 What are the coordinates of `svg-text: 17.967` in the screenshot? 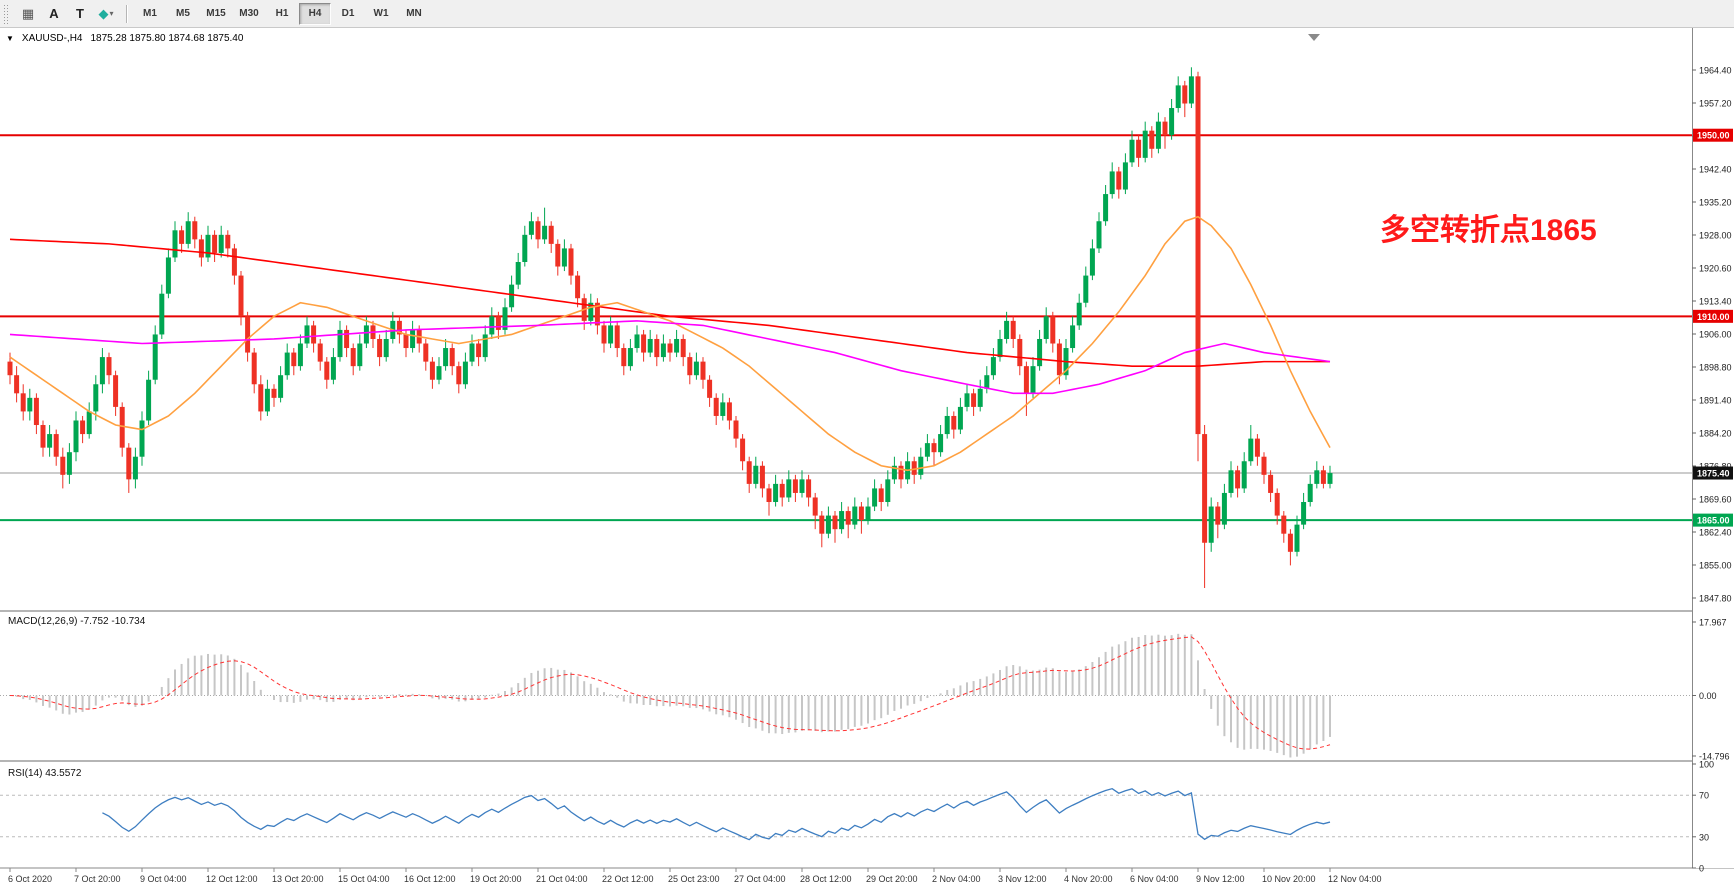 It's located at (1713, 623).